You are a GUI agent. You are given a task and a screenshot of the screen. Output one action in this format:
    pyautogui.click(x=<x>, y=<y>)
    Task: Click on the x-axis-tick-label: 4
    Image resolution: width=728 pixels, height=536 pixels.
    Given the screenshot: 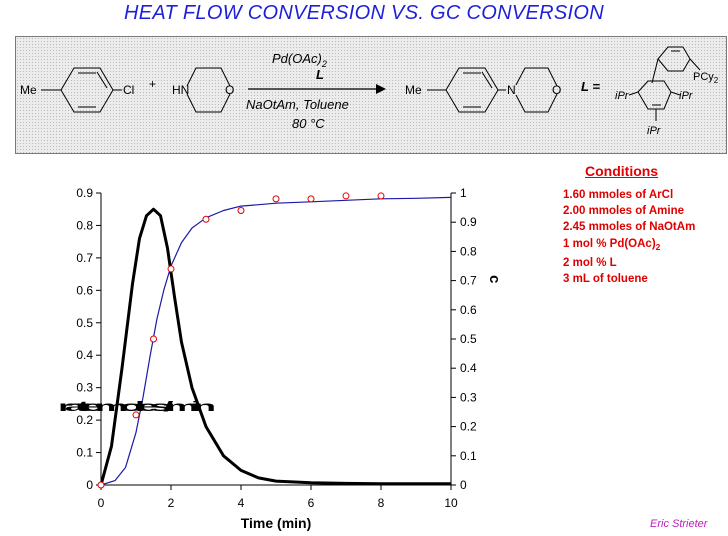 What is the action you would take?
    pyautogui.click(x=241, y=503)
    